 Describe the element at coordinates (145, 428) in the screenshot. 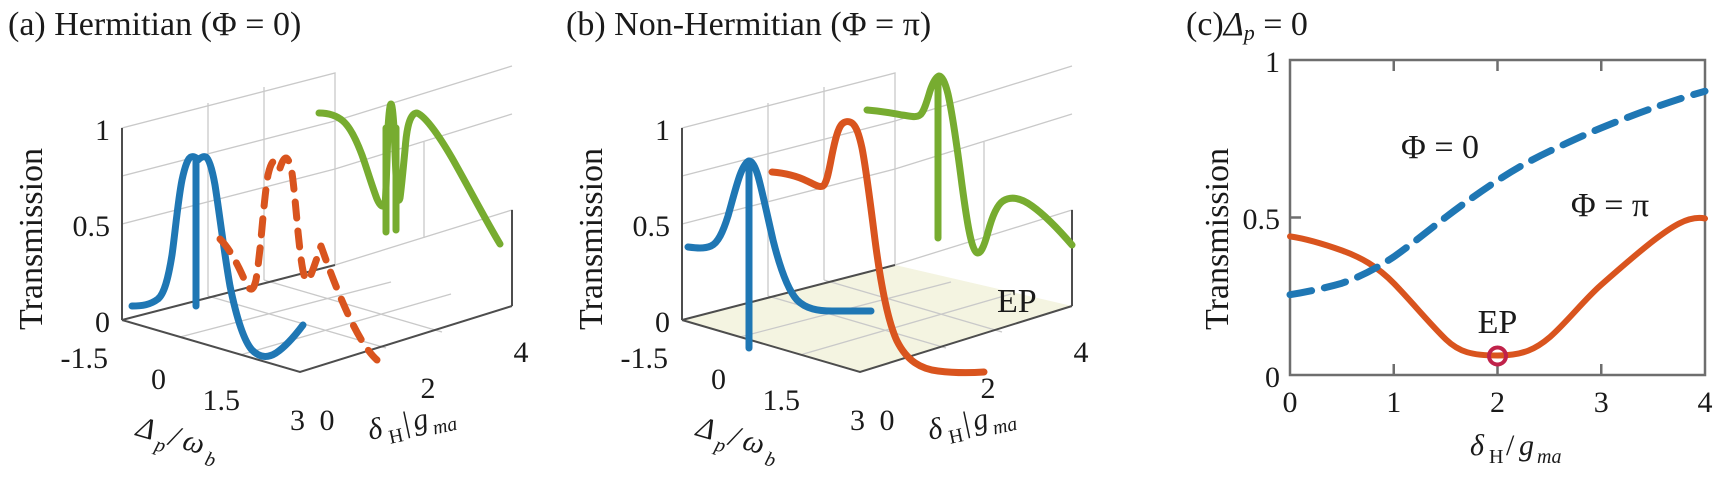

I see `panel-a-xlabel-delta: Δ` at that location.